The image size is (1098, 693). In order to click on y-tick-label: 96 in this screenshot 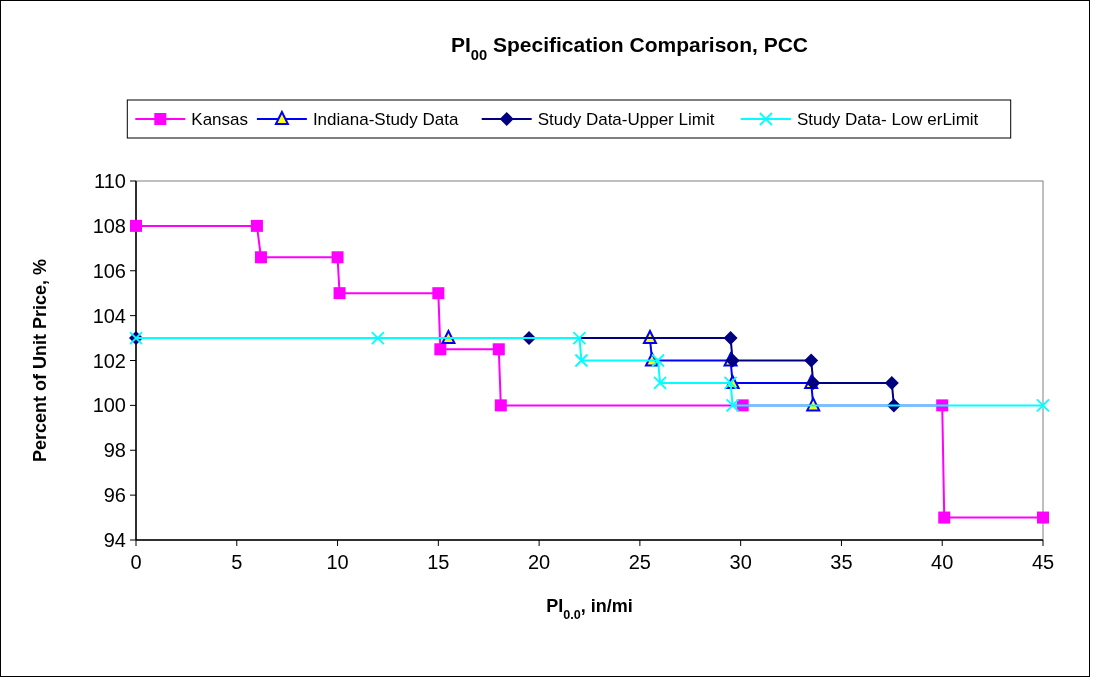, I will do `click(114, 495)`.